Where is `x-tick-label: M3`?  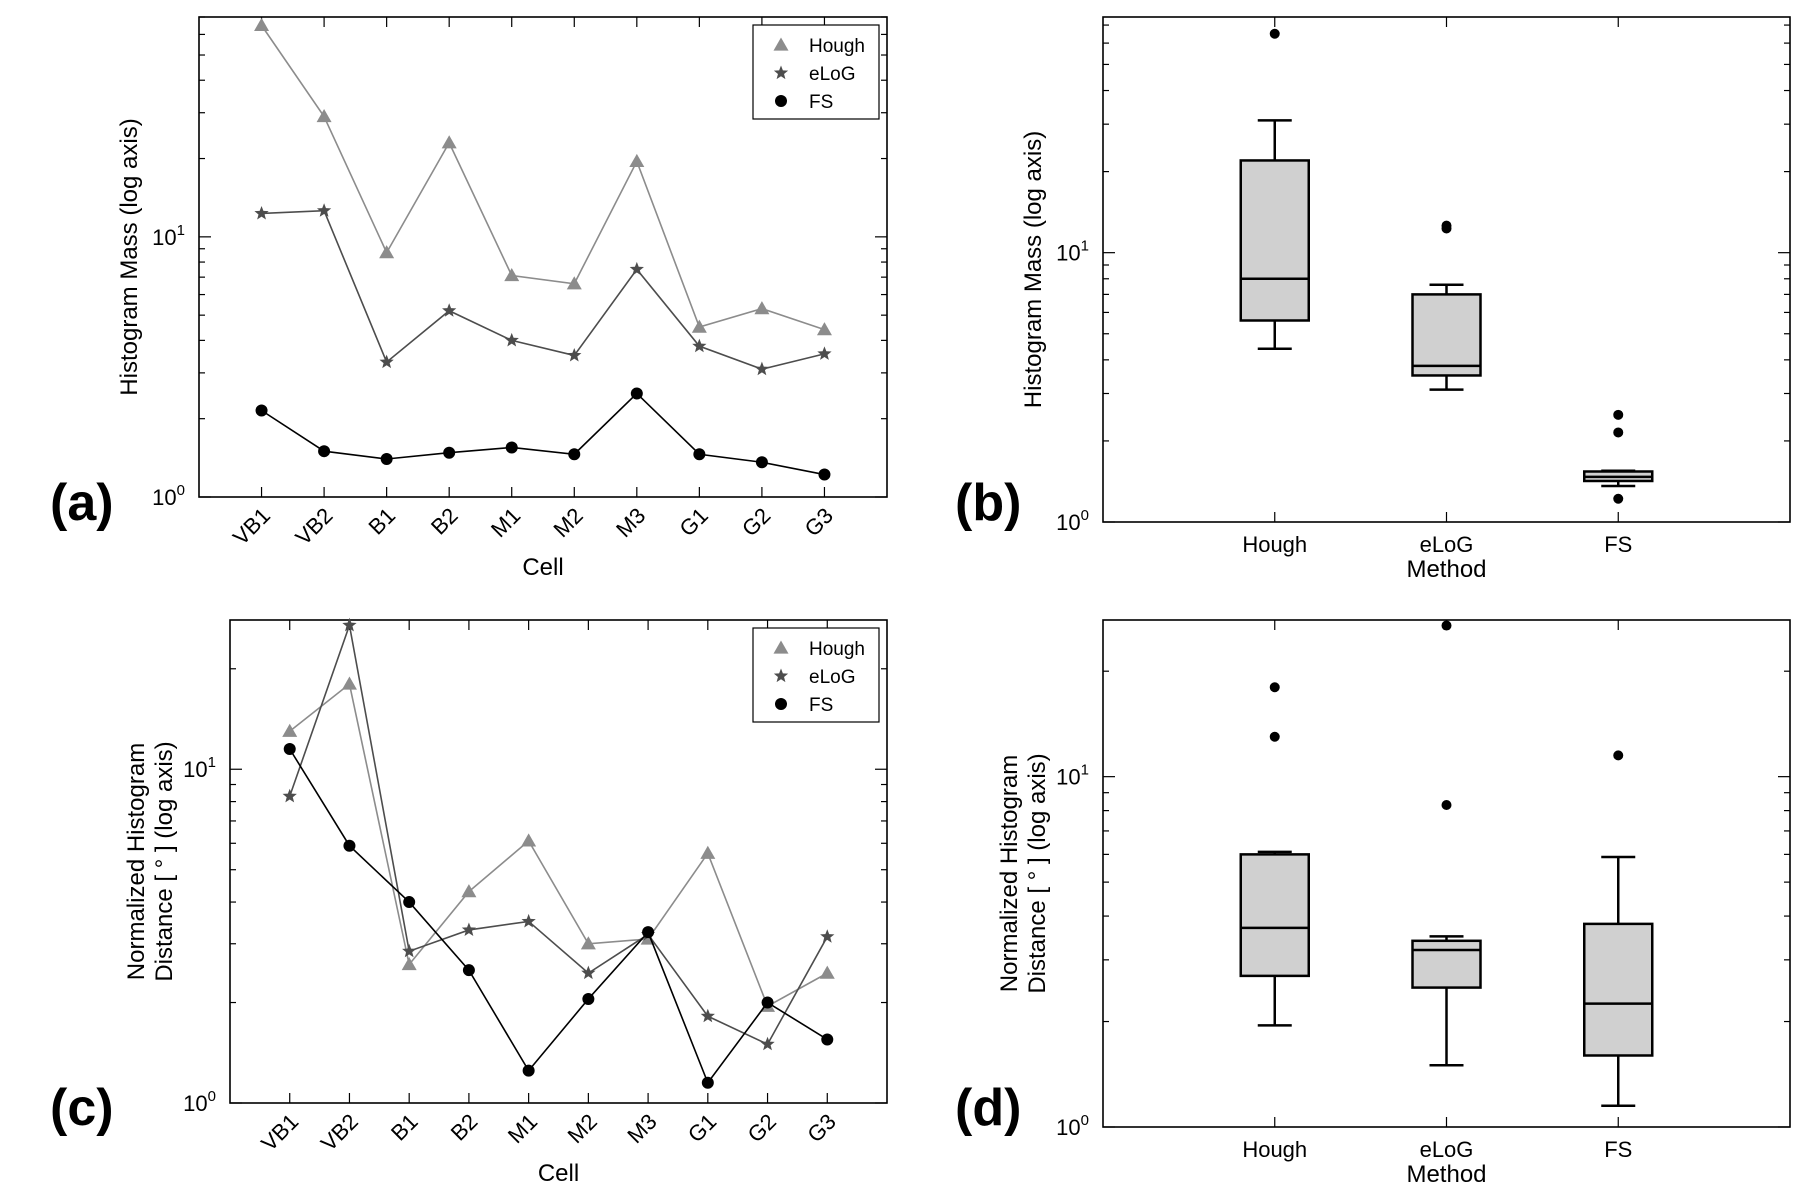
x-tick-label: M3 is located at coordinates (641, 1128).